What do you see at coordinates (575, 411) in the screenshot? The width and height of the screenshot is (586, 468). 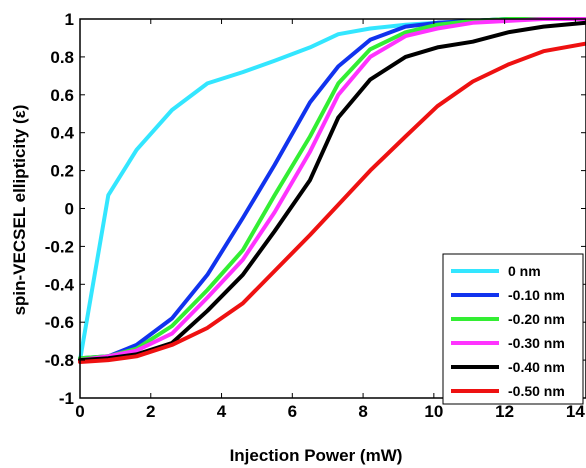 I see `x-tick-label: 14` at bounding box center [575, 411].